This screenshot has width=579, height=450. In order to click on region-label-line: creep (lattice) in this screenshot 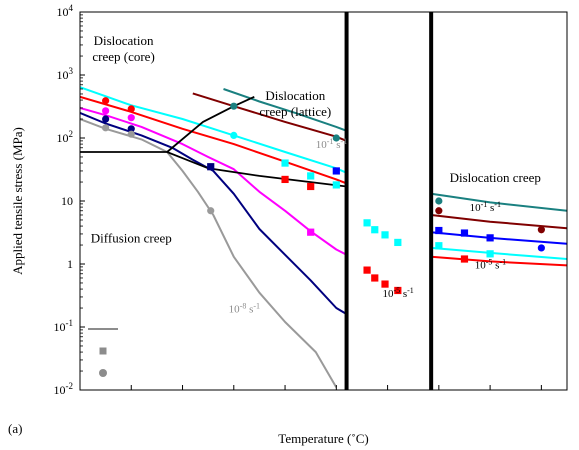, I will do `click(295, 111)`.